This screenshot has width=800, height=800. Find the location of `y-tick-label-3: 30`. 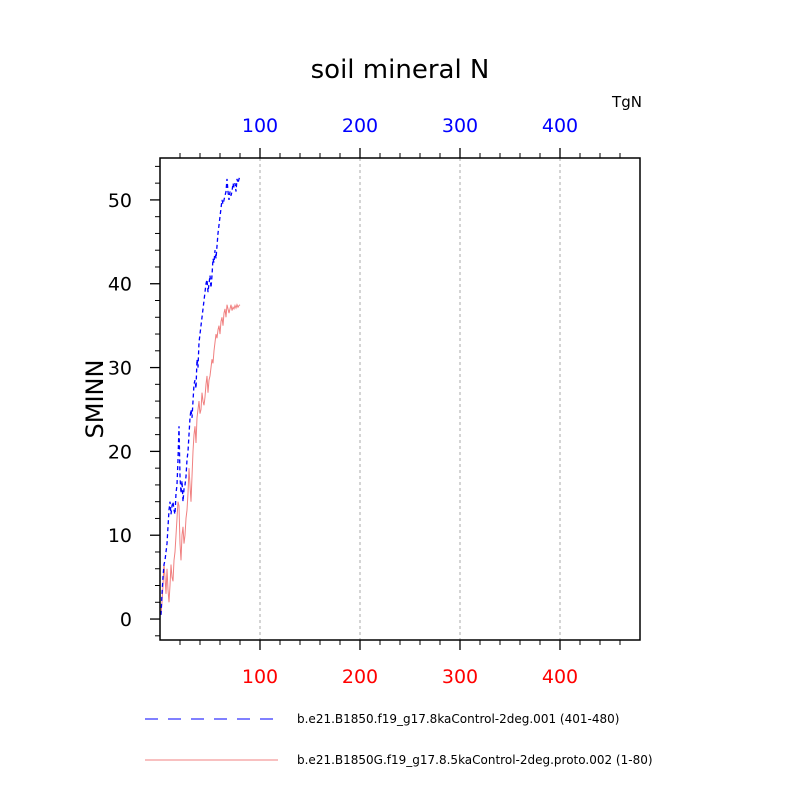

y-tick-label-3: 30 is located at coordinates (120, 369).